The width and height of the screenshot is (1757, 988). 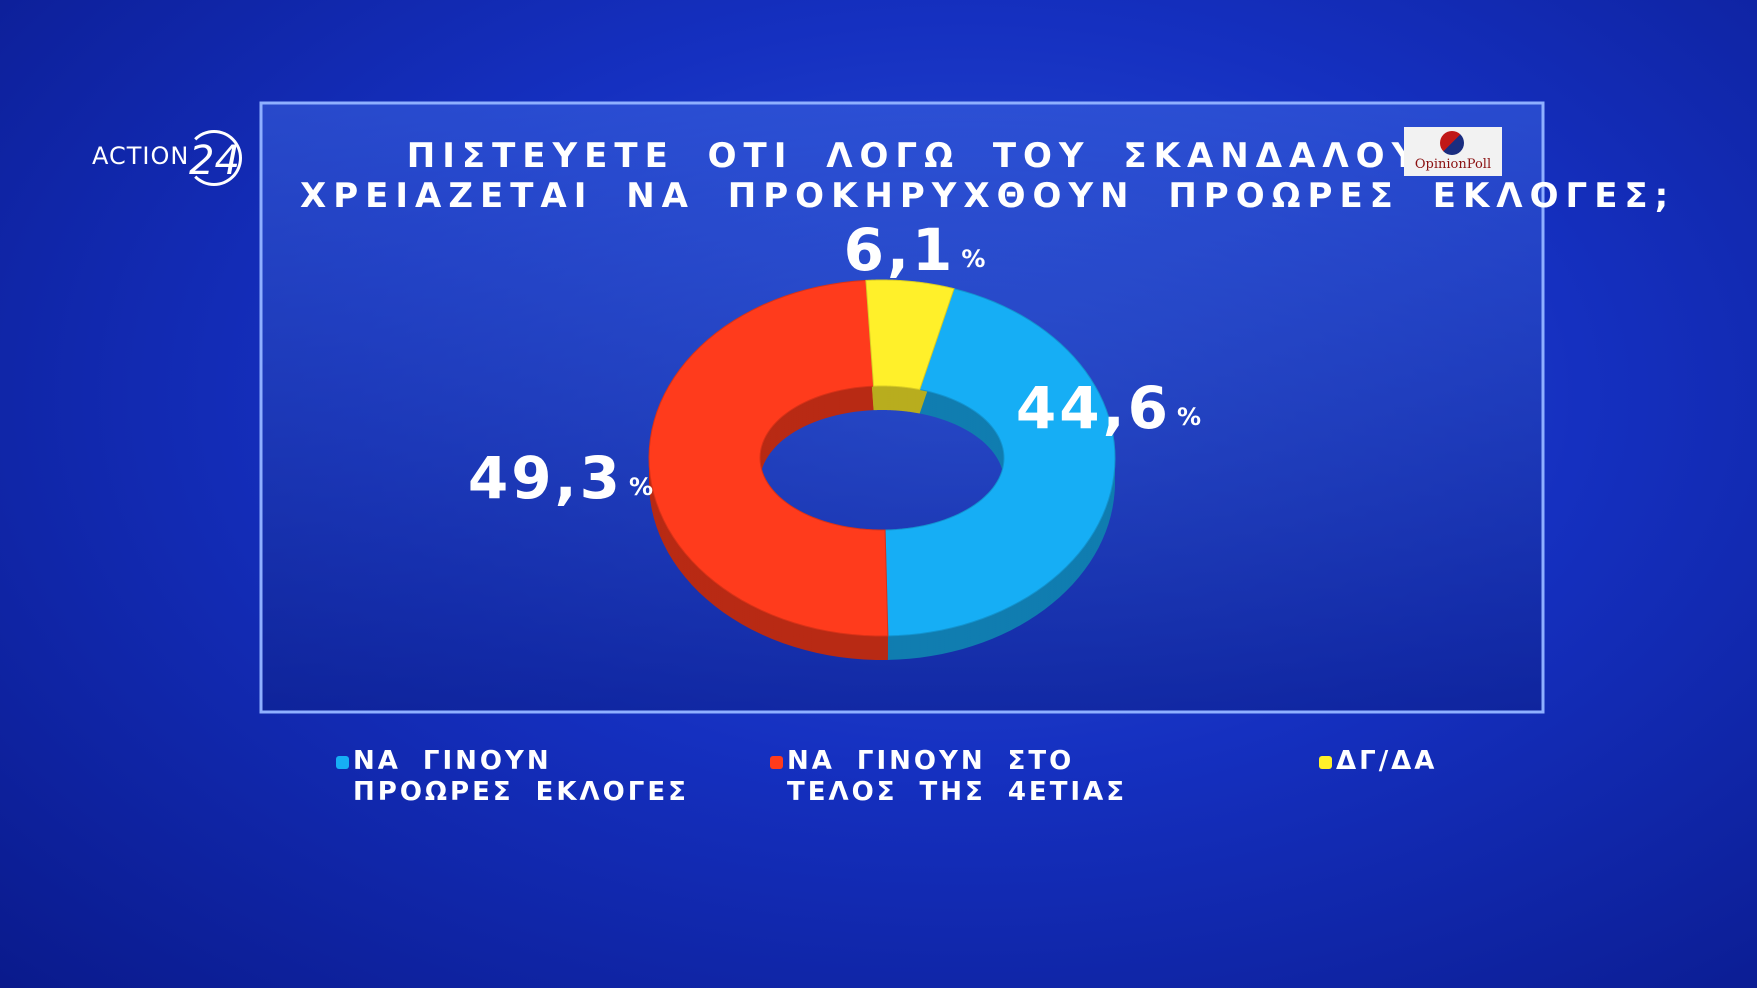 I want to click on value-label: 6,1%, so click(x=916, y=250).